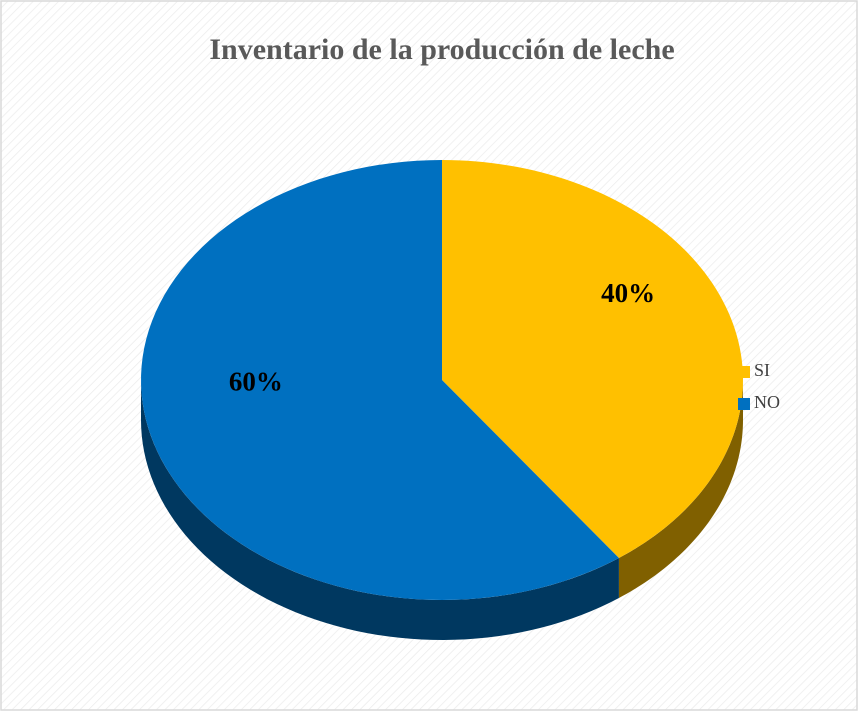 The image size is (858, 711). What do you see at coordinates (256, 381) in the screenshot?
I see `data-label: 60%` at bounding box center [256, 381].